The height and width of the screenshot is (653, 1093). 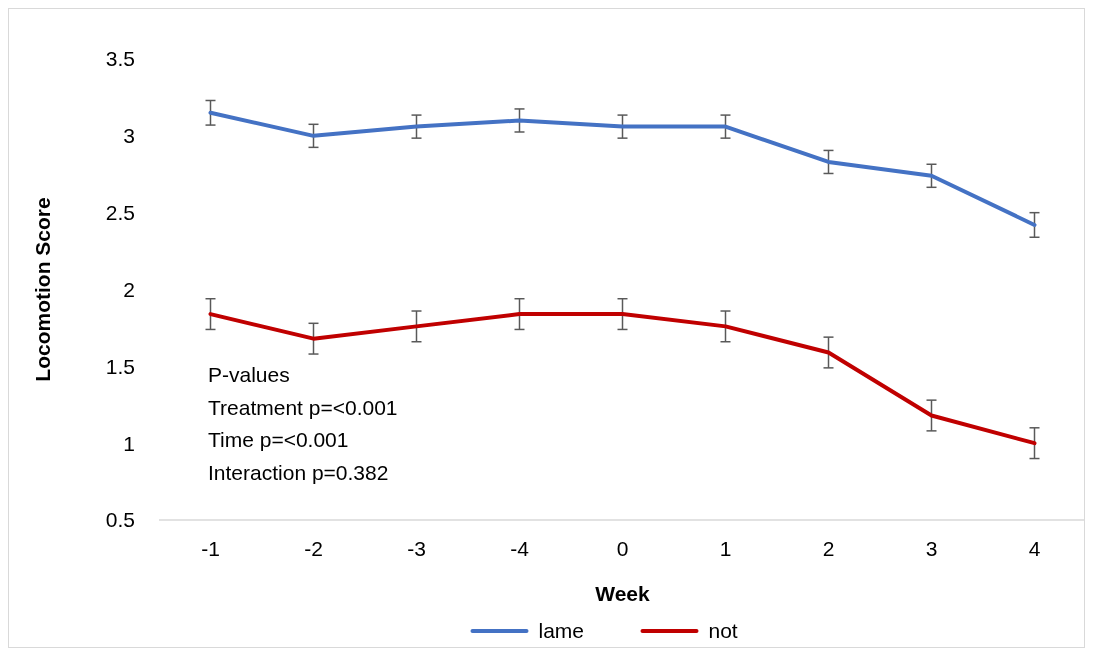 I want to click on x-tick-label: -1, so click(x=210, y=548).